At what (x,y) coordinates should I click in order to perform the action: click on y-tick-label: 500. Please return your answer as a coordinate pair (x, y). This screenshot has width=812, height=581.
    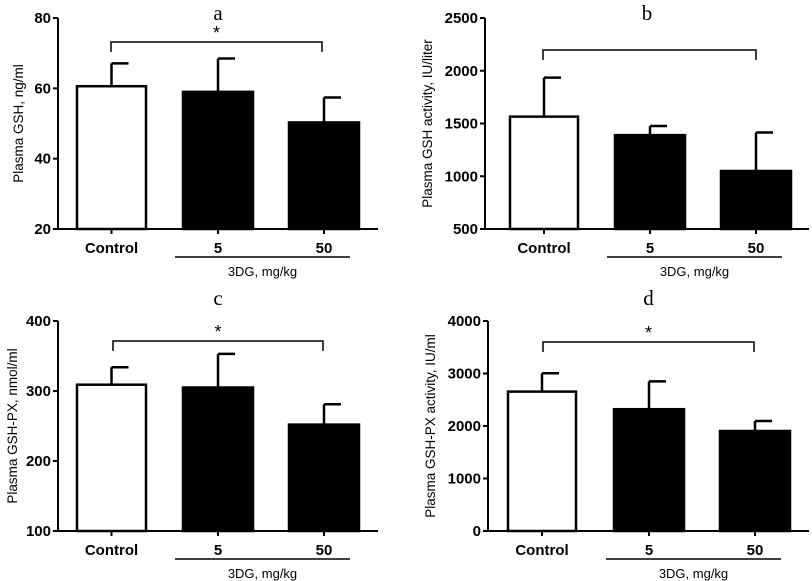
    Looking at the image, I should click on (465, 229).